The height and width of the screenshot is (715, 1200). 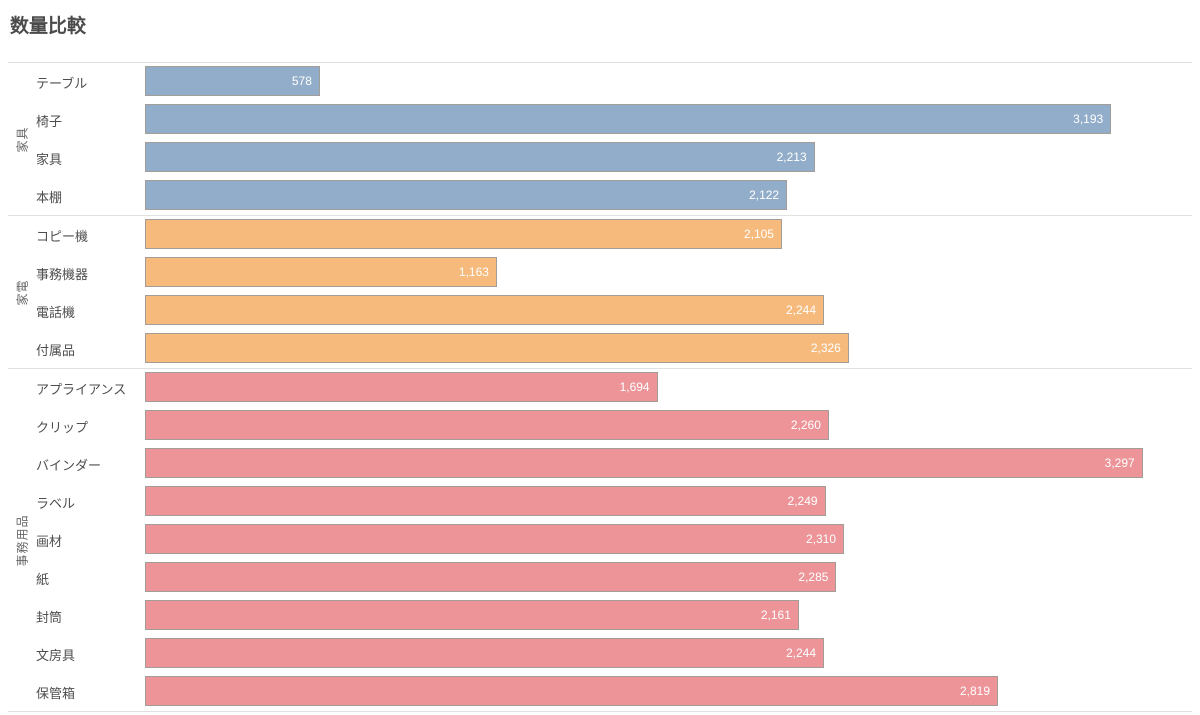 I want to click on bar-track: 1,694, so click(x=668, y=388).